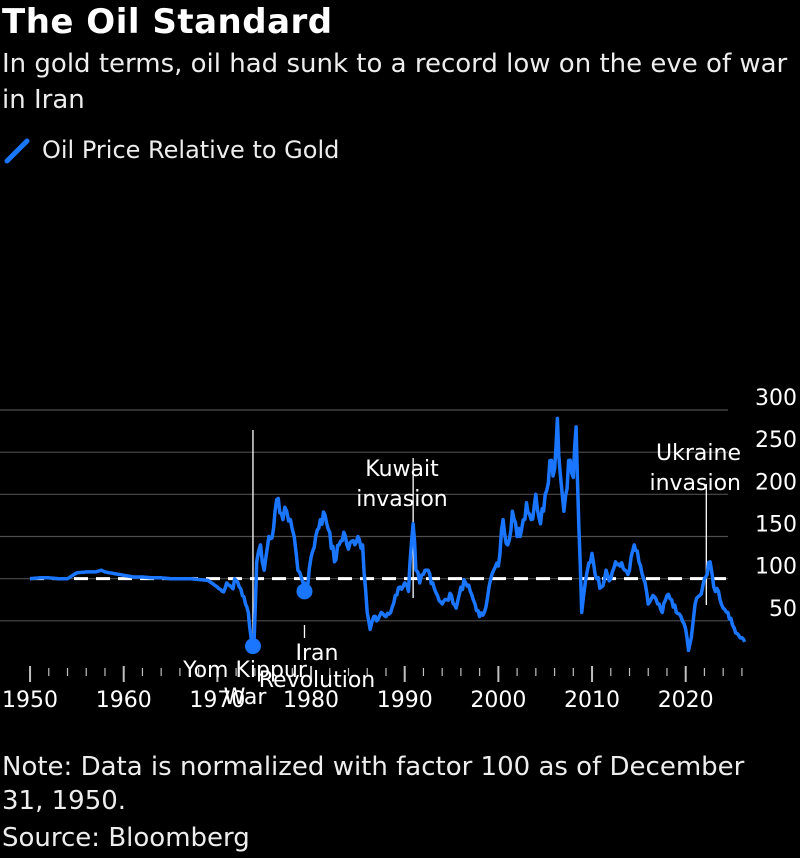 This screenshot has height=858, width=800. I want to click on x-tick-label: 1980, so click(311, 700).